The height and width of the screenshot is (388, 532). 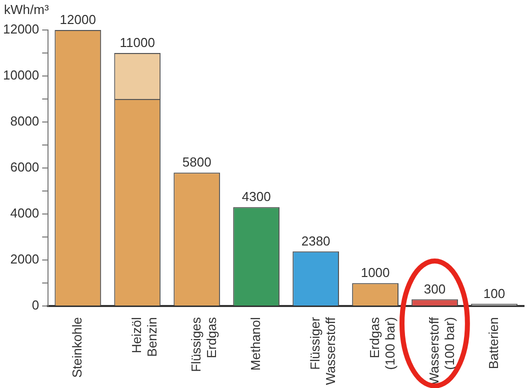 I want to click on total-label: 2380, so click(x=315, y=240).